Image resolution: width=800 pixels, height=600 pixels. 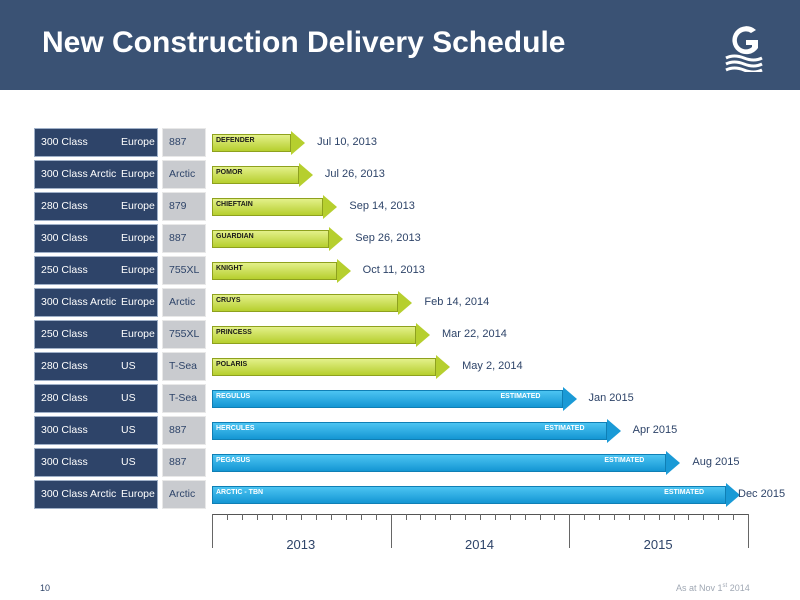 What do you see at coordinates (275, 207) in the screenshot?
I see `delivered-arrow: CHIEFTAIN` at bounding box center [275, 207].